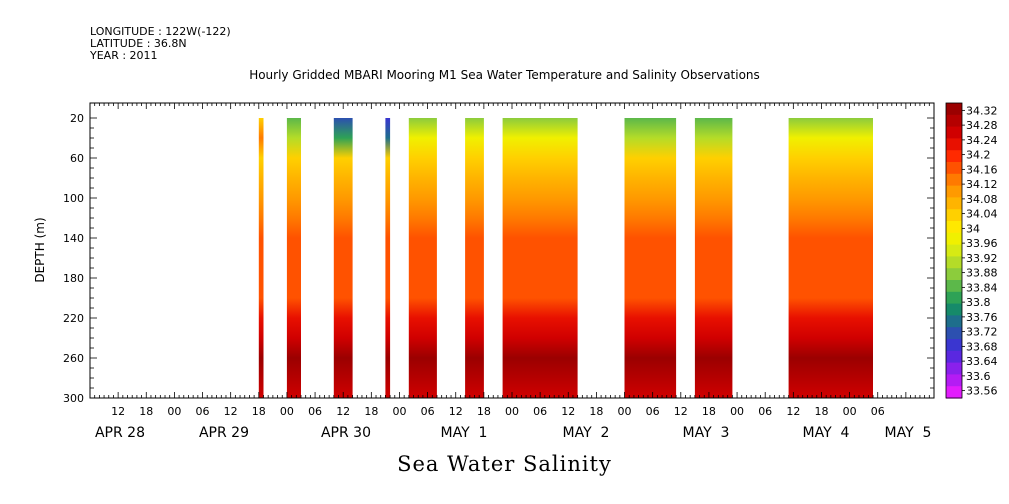  I want to click on y-tick-label: 60, so click(77, 158).